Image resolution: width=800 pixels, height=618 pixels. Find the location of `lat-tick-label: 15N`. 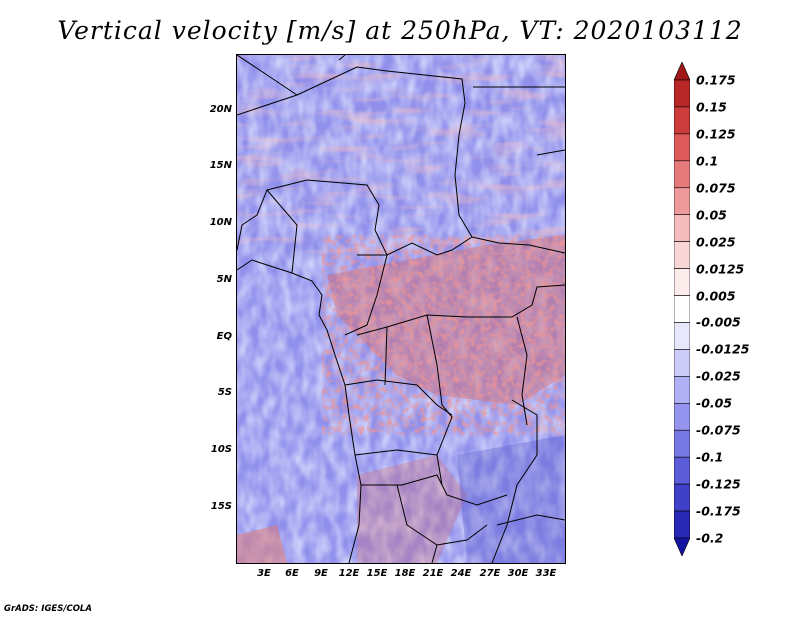

lat-tick-label: 15N is located at coordinates (220, 165).